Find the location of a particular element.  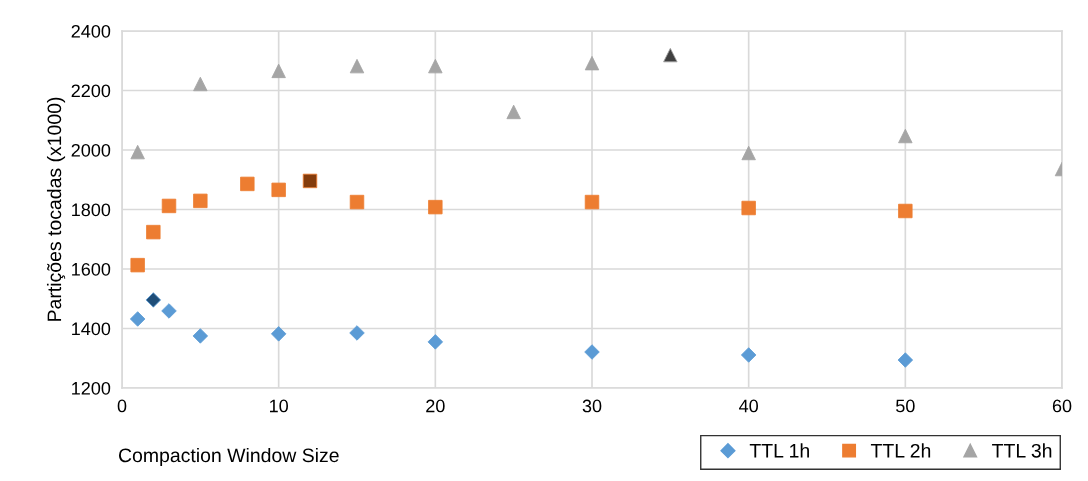

y-axis-title: Partições tocadas (x1000) is located at coordinates (56, 209).